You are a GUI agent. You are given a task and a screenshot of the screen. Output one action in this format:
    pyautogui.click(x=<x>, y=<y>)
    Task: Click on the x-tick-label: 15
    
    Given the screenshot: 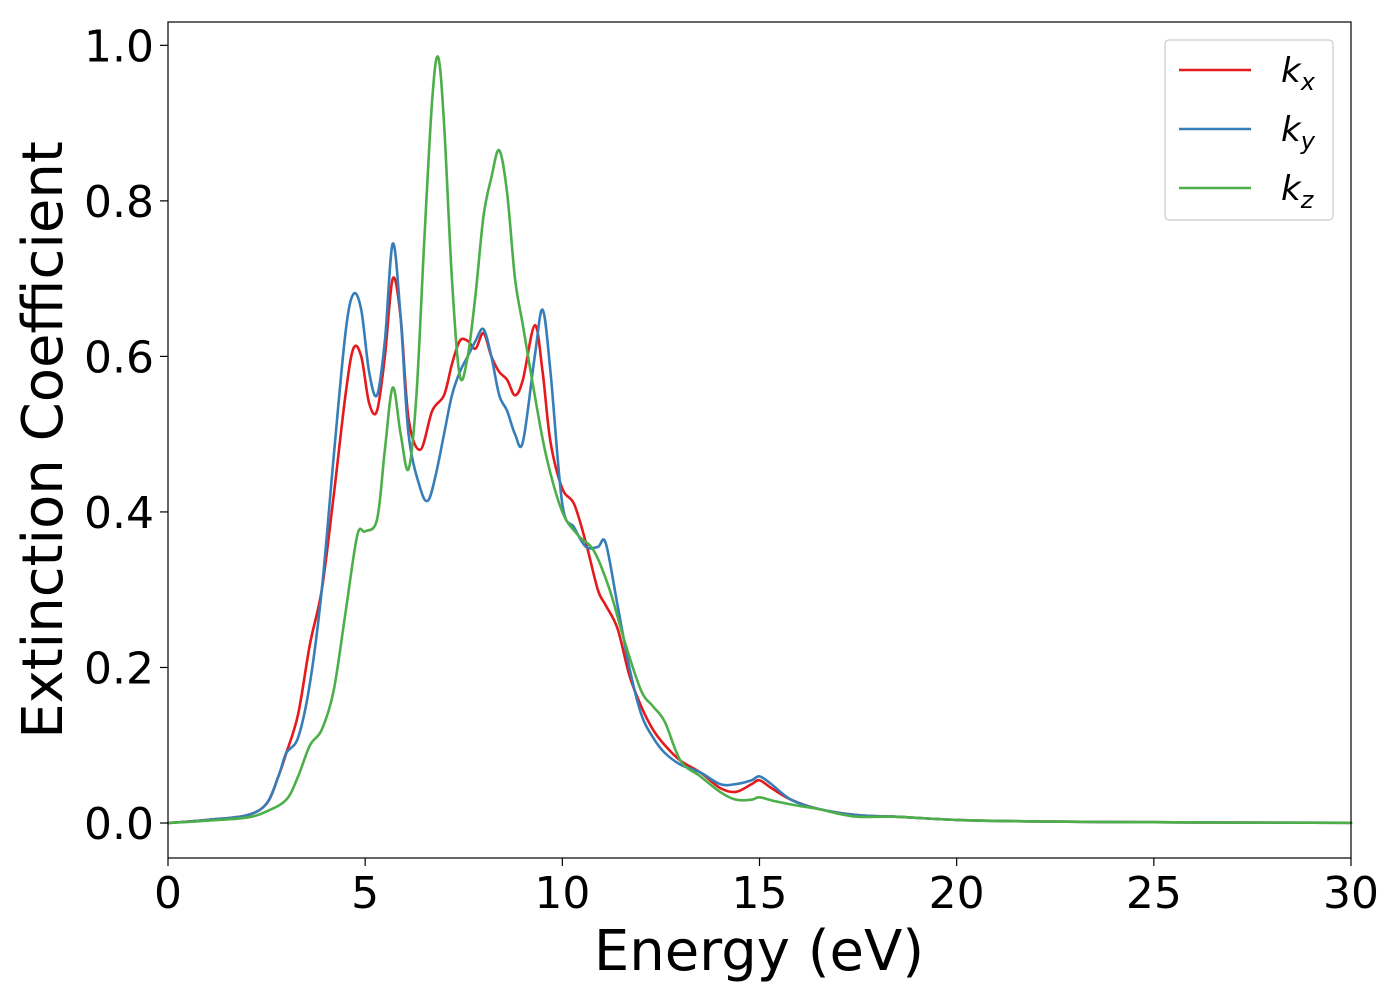 What is the action you would take?
    pyautogui.click(x=760, y=893)
    